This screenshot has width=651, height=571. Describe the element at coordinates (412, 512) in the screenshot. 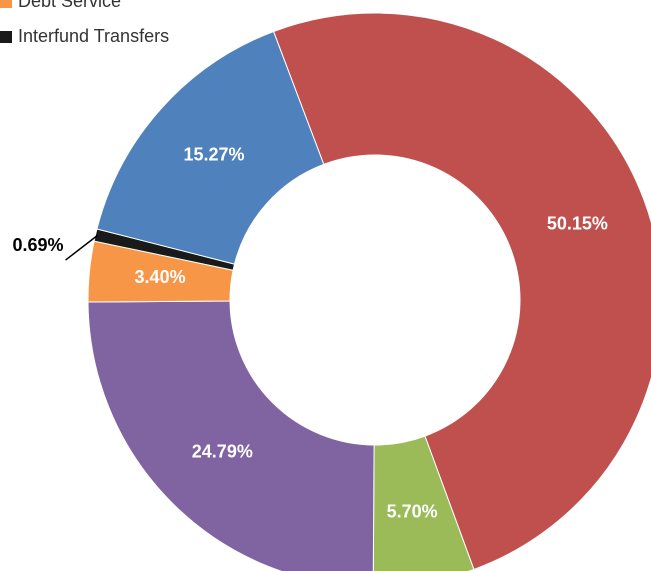

I see `data-label: 5.70%` at that location.